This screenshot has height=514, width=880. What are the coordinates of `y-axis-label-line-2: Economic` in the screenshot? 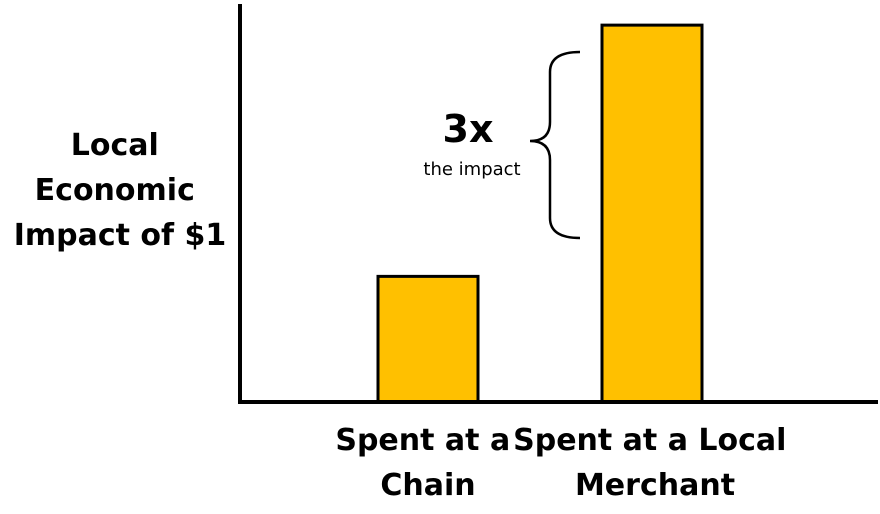 It's located at (115, 190).